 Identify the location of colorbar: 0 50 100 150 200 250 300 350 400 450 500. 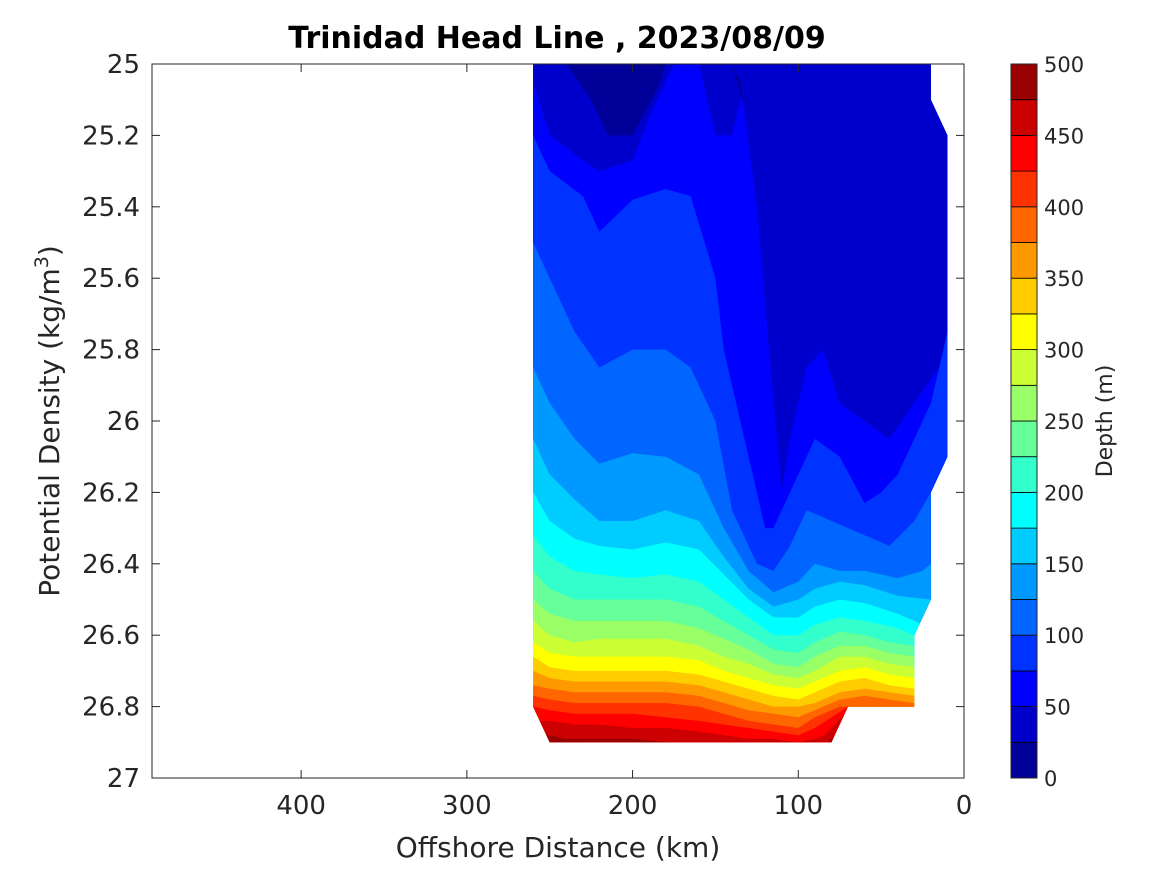
(1047, 422).